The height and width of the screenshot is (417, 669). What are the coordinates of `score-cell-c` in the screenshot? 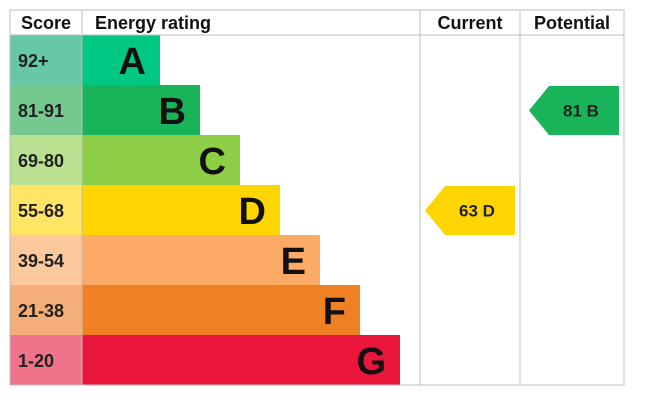 It's located at (46, 160).